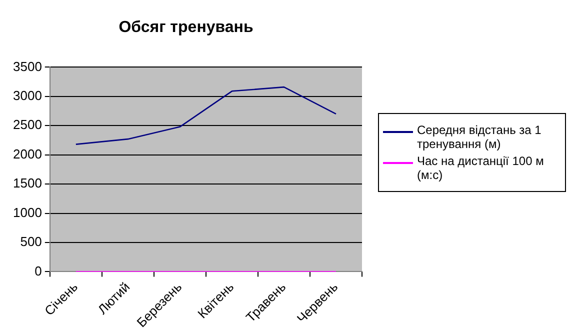 This screenshot has height=334, width=578. What do you see at coordinates (479, 137) in the screenshot?
I see `legend-label: Середня відстань за 1 тренування (м)` at bounding box center [479, 137].